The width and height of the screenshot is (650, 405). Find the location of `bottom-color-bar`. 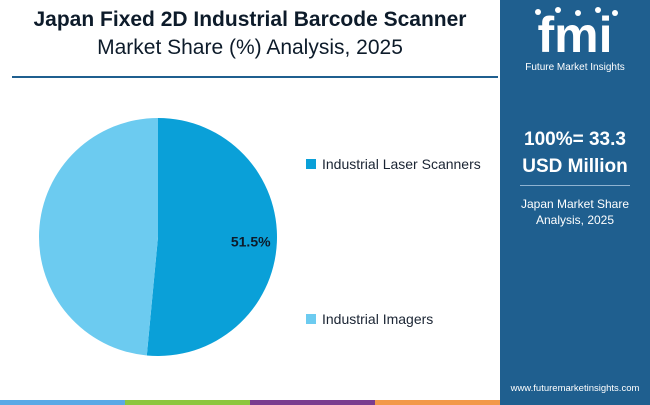

bottom-color-bar is located at coordinates (250, 402).